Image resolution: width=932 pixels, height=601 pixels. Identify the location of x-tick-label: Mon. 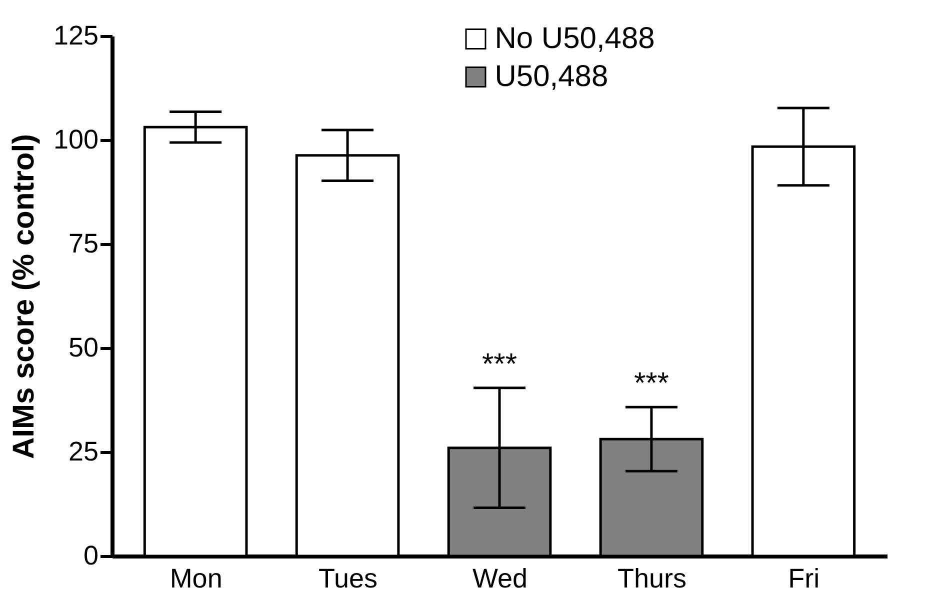
(196, 579).